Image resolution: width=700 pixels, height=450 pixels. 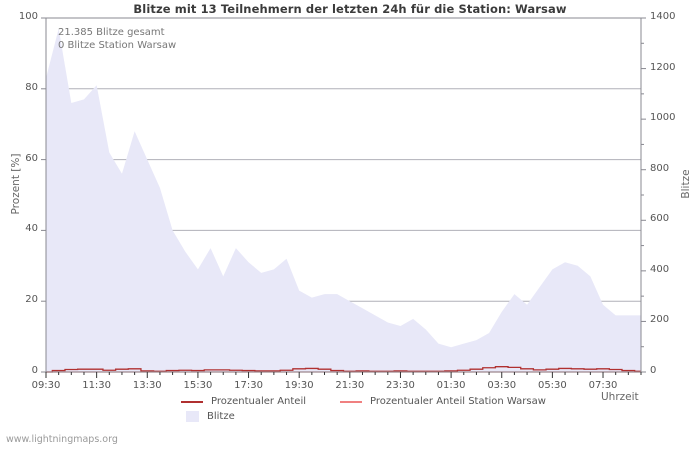 What do you see at coordinates (31, 229) in the screenshot?
I see `y-tick-label: 40` at bounding box center [31, 229].